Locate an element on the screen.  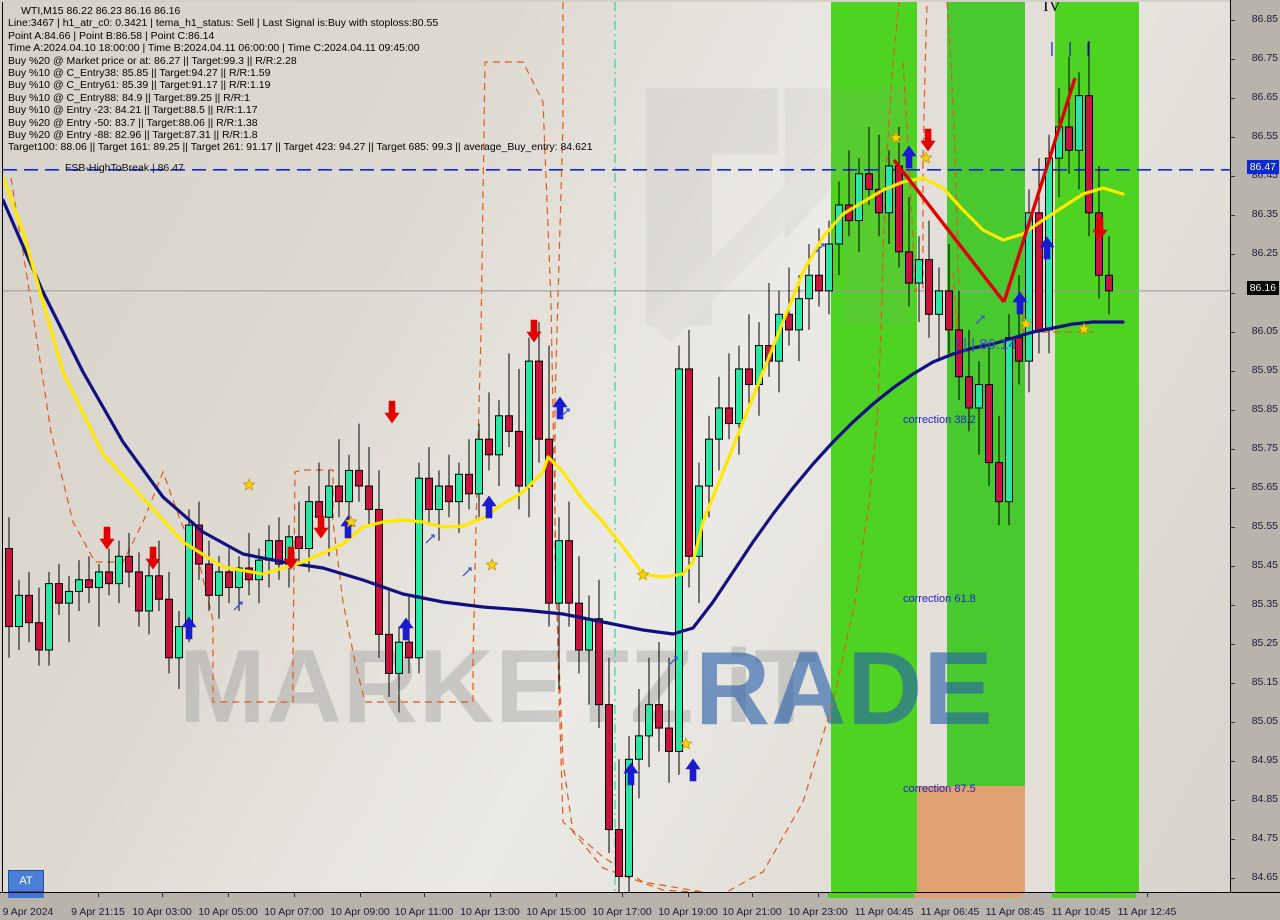
trend-line-up-leg is located at coordinates (1039, 190).